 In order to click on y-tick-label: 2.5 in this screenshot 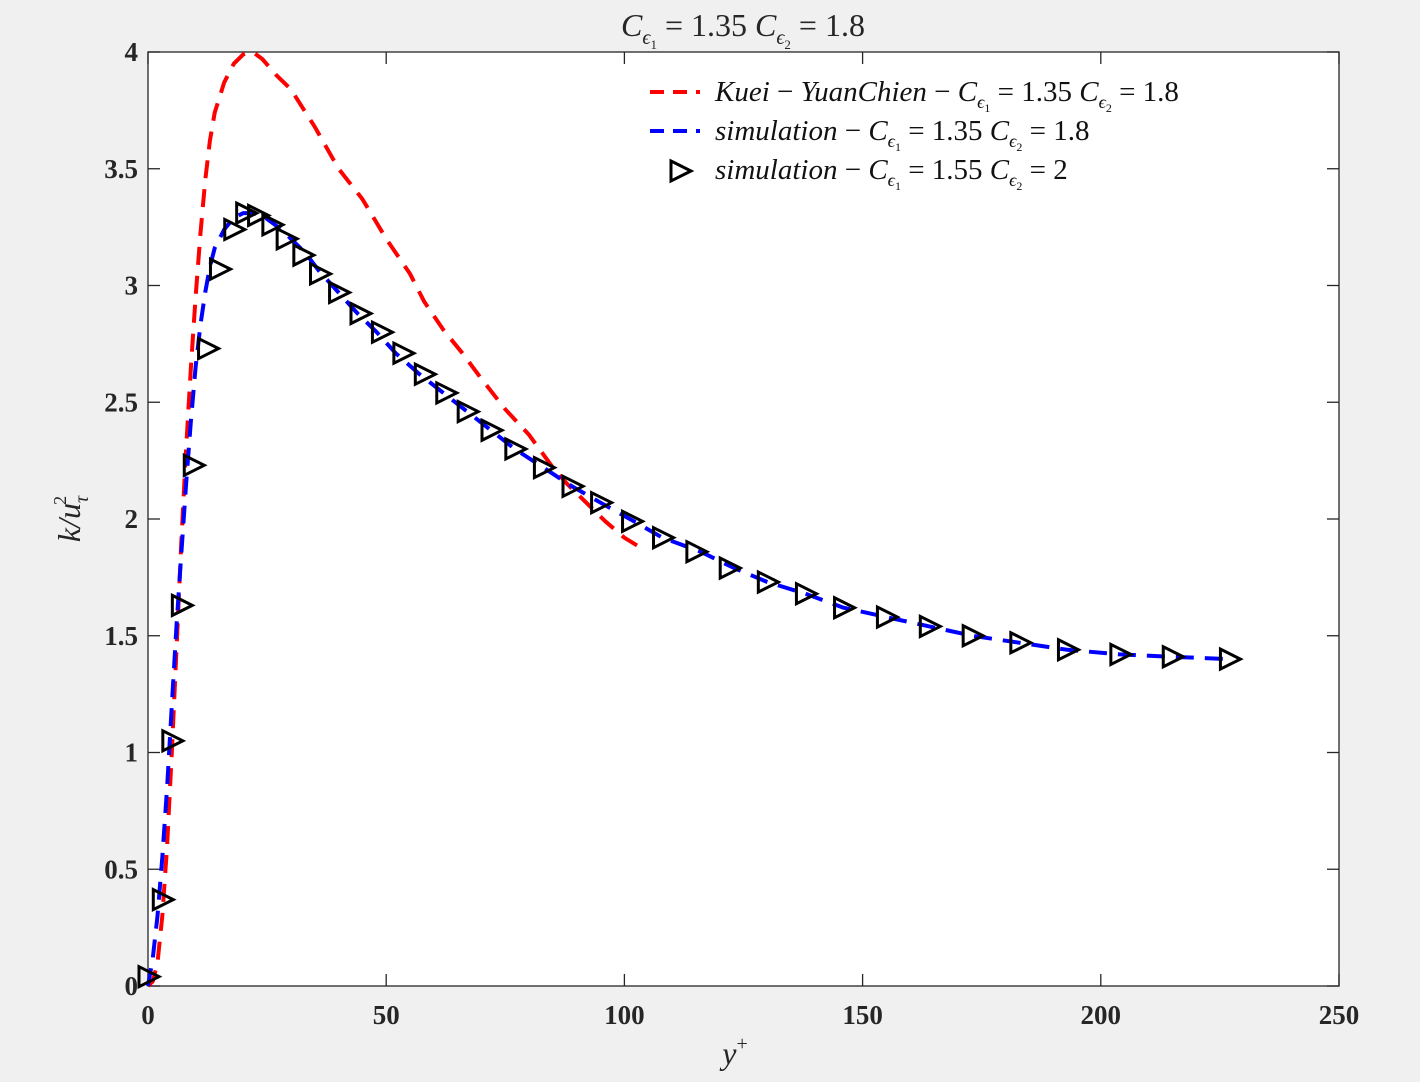, I will do `click(121, 402)`.